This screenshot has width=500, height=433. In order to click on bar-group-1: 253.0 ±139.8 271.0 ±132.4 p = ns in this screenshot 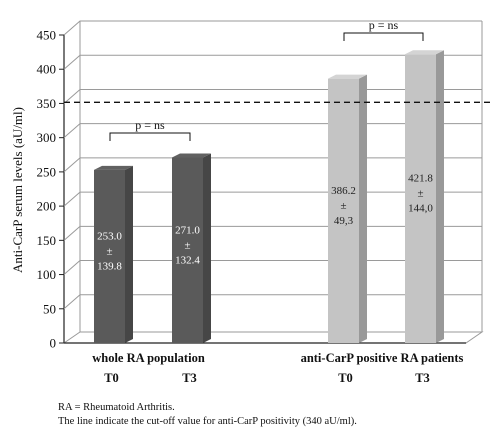, I will do `click(152, 230)`.